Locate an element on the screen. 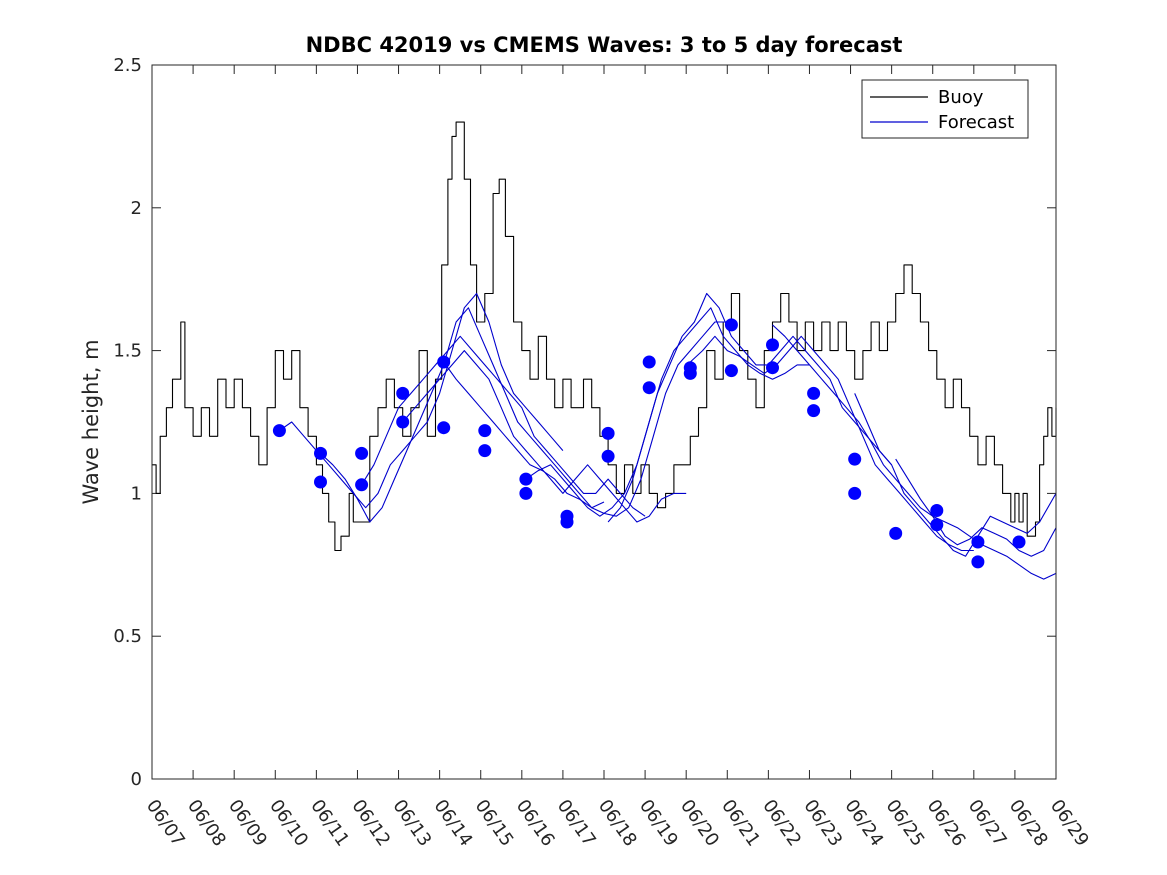 Image resolution: width=1167 pixels, height=875 pixels. legend: Buoy Forecast is located at coordinates (945, 109).